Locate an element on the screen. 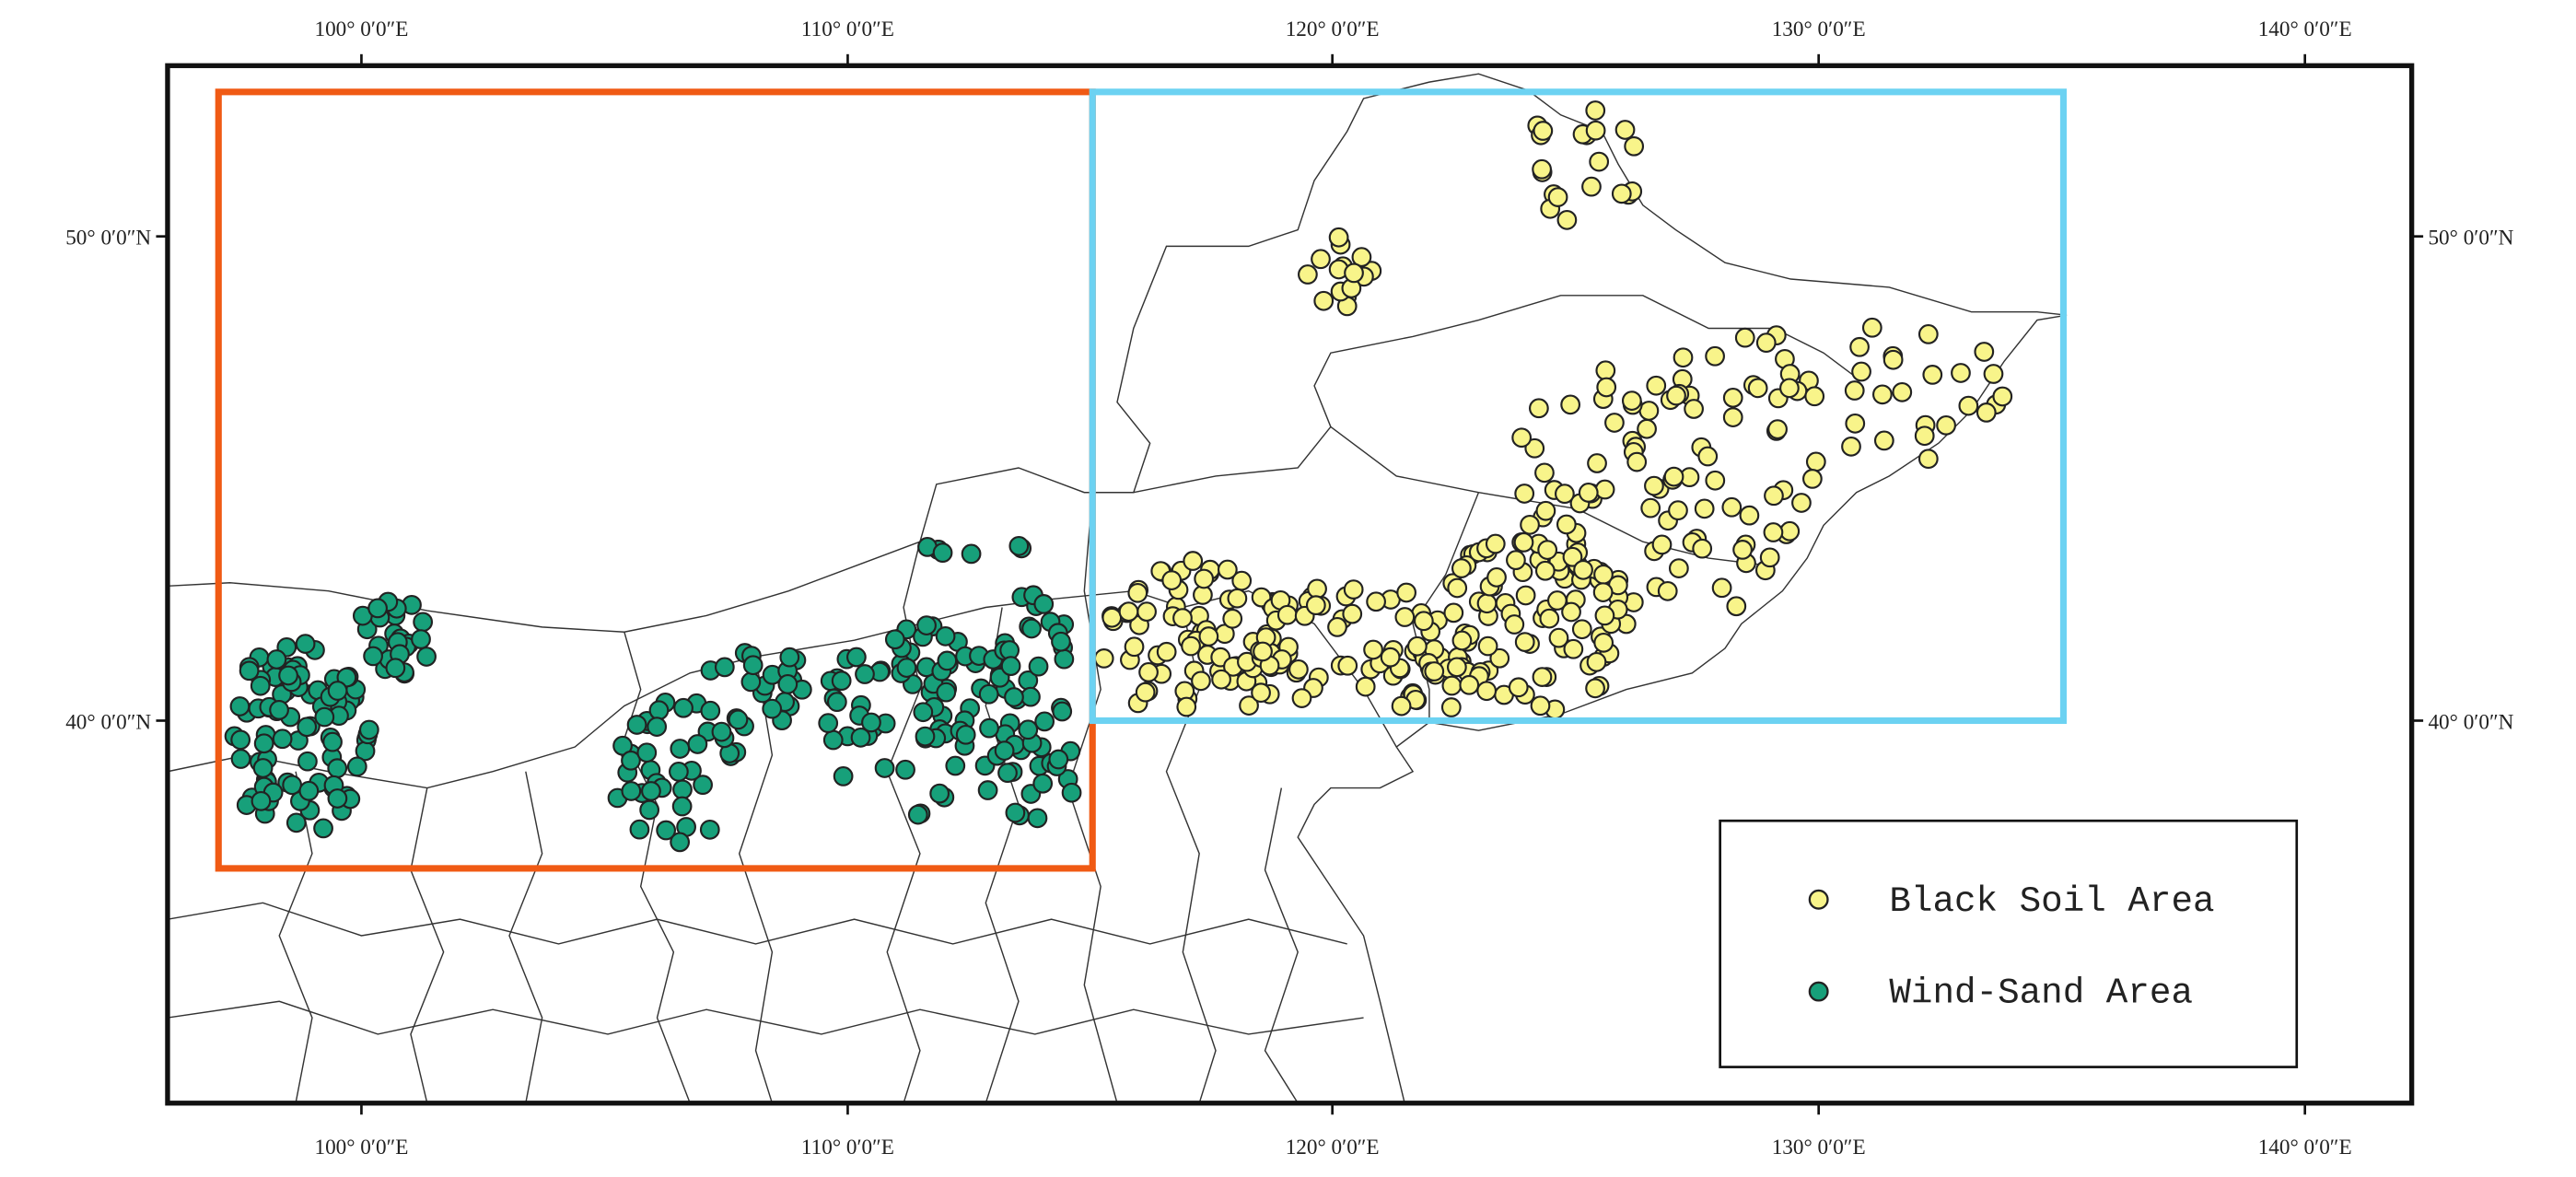  top-tick-label: 110° 0′0″E is located at coordinates (847, 29).